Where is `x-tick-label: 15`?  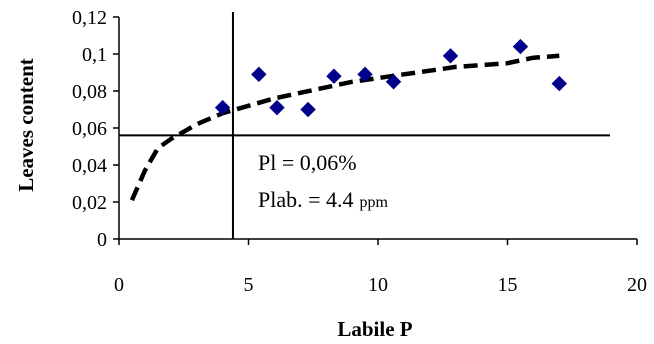
x-tick-label: 15 is located at coordinates (508, 285).